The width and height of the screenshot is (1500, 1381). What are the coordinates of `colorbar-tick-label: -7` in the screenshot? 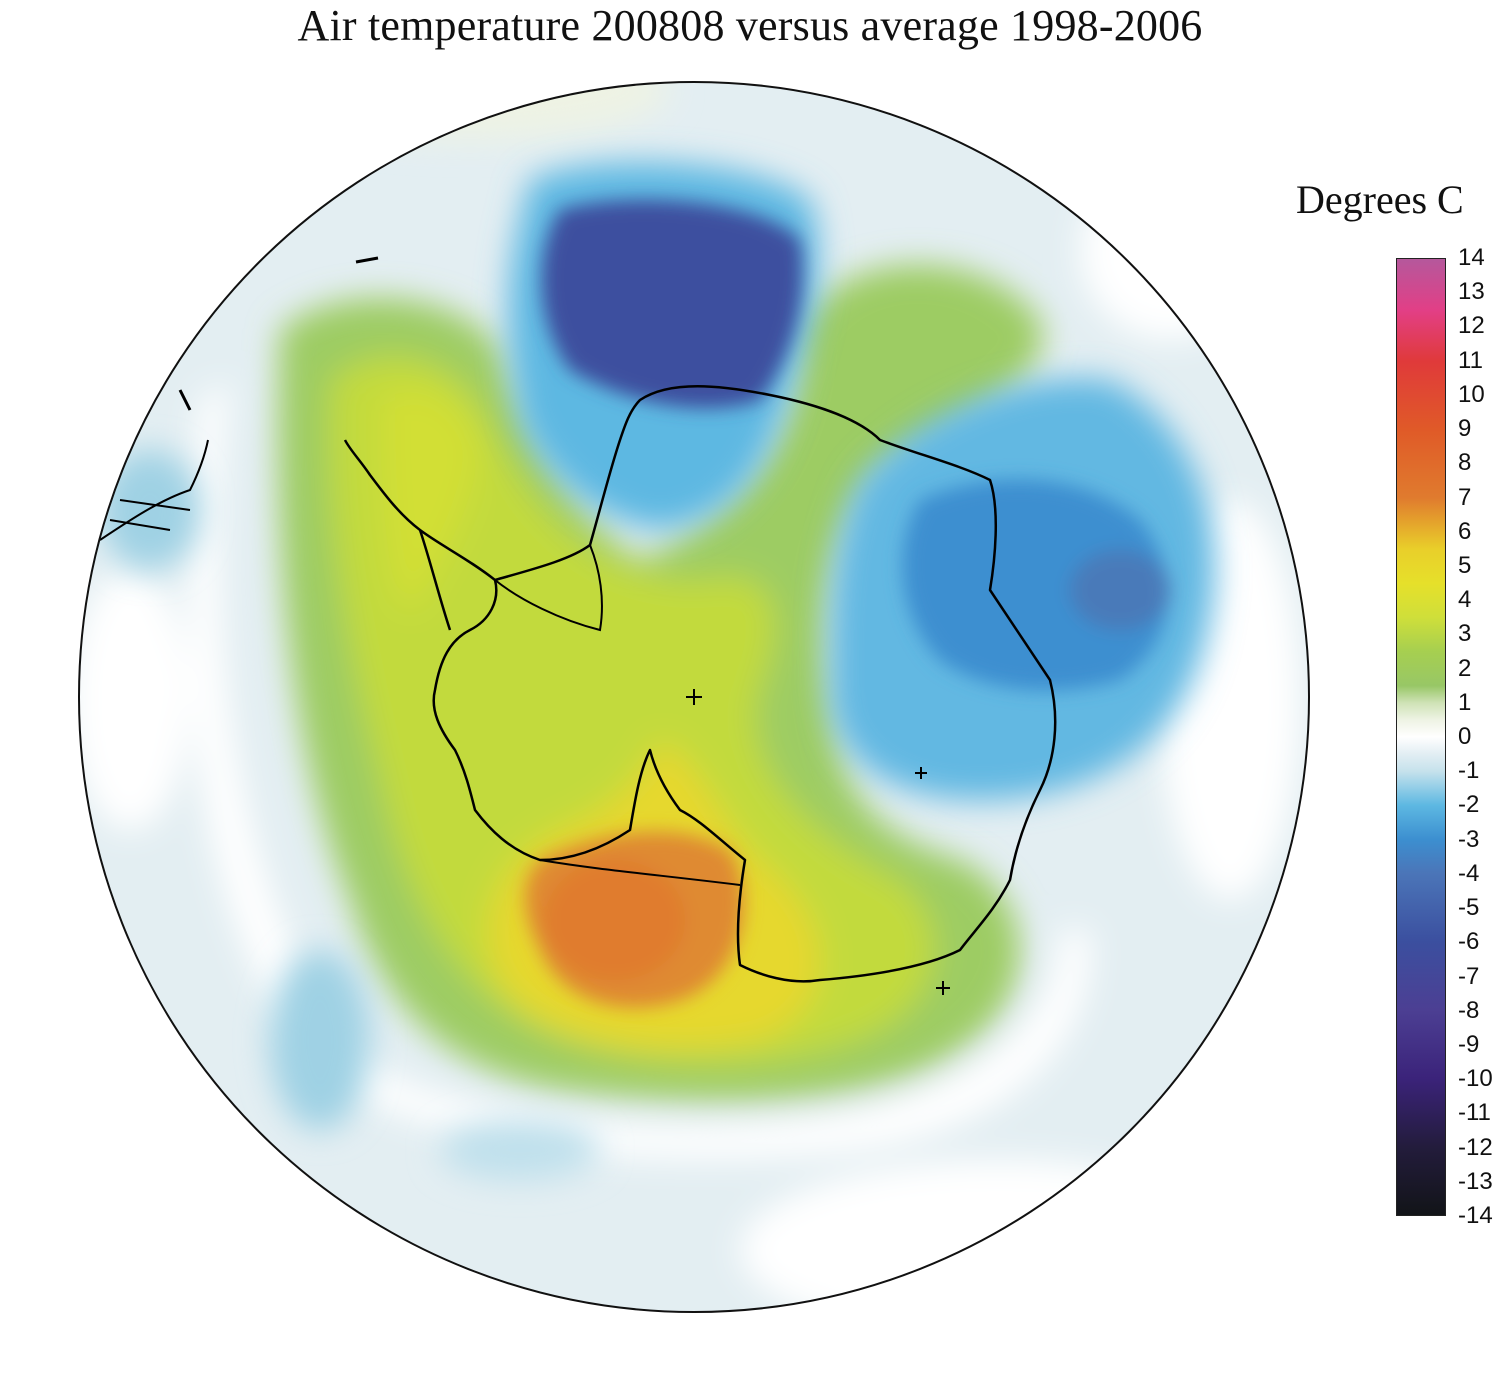 It's located at (1469, 976).